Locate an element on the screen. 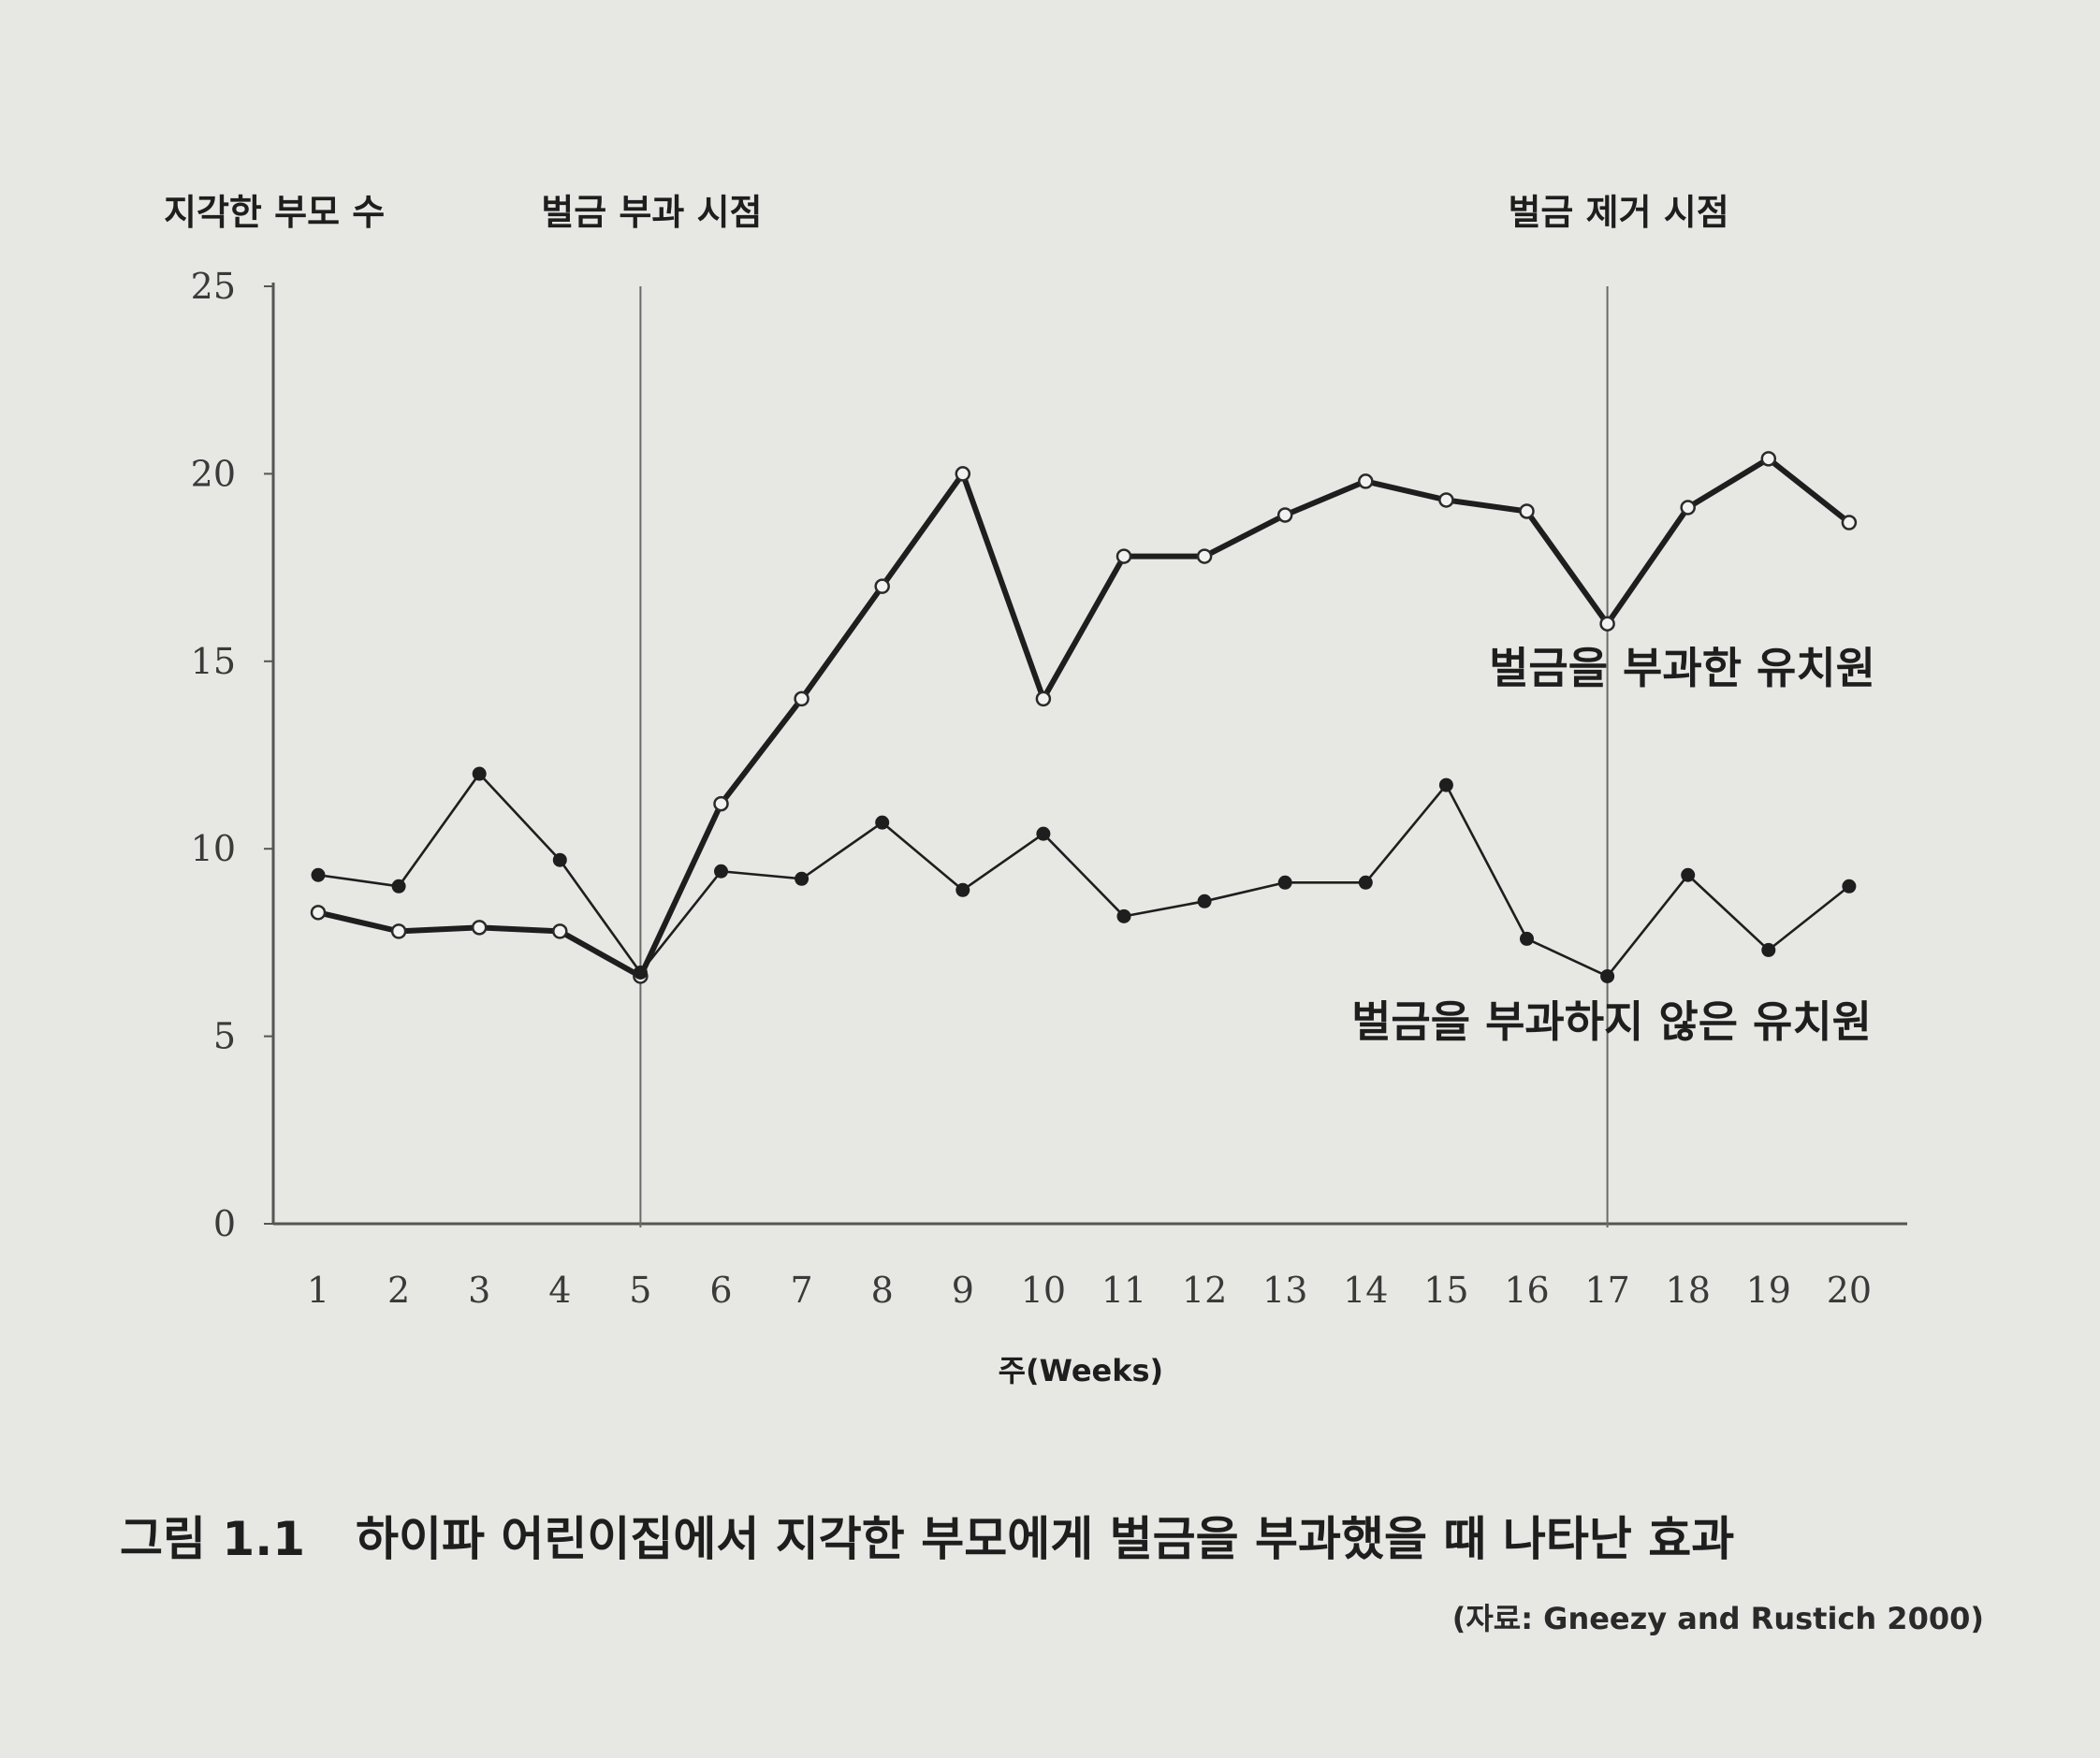 This screenshot has height=1758, width=2100. x-tick-label: 16 is located at coordinates (1526, 1291).